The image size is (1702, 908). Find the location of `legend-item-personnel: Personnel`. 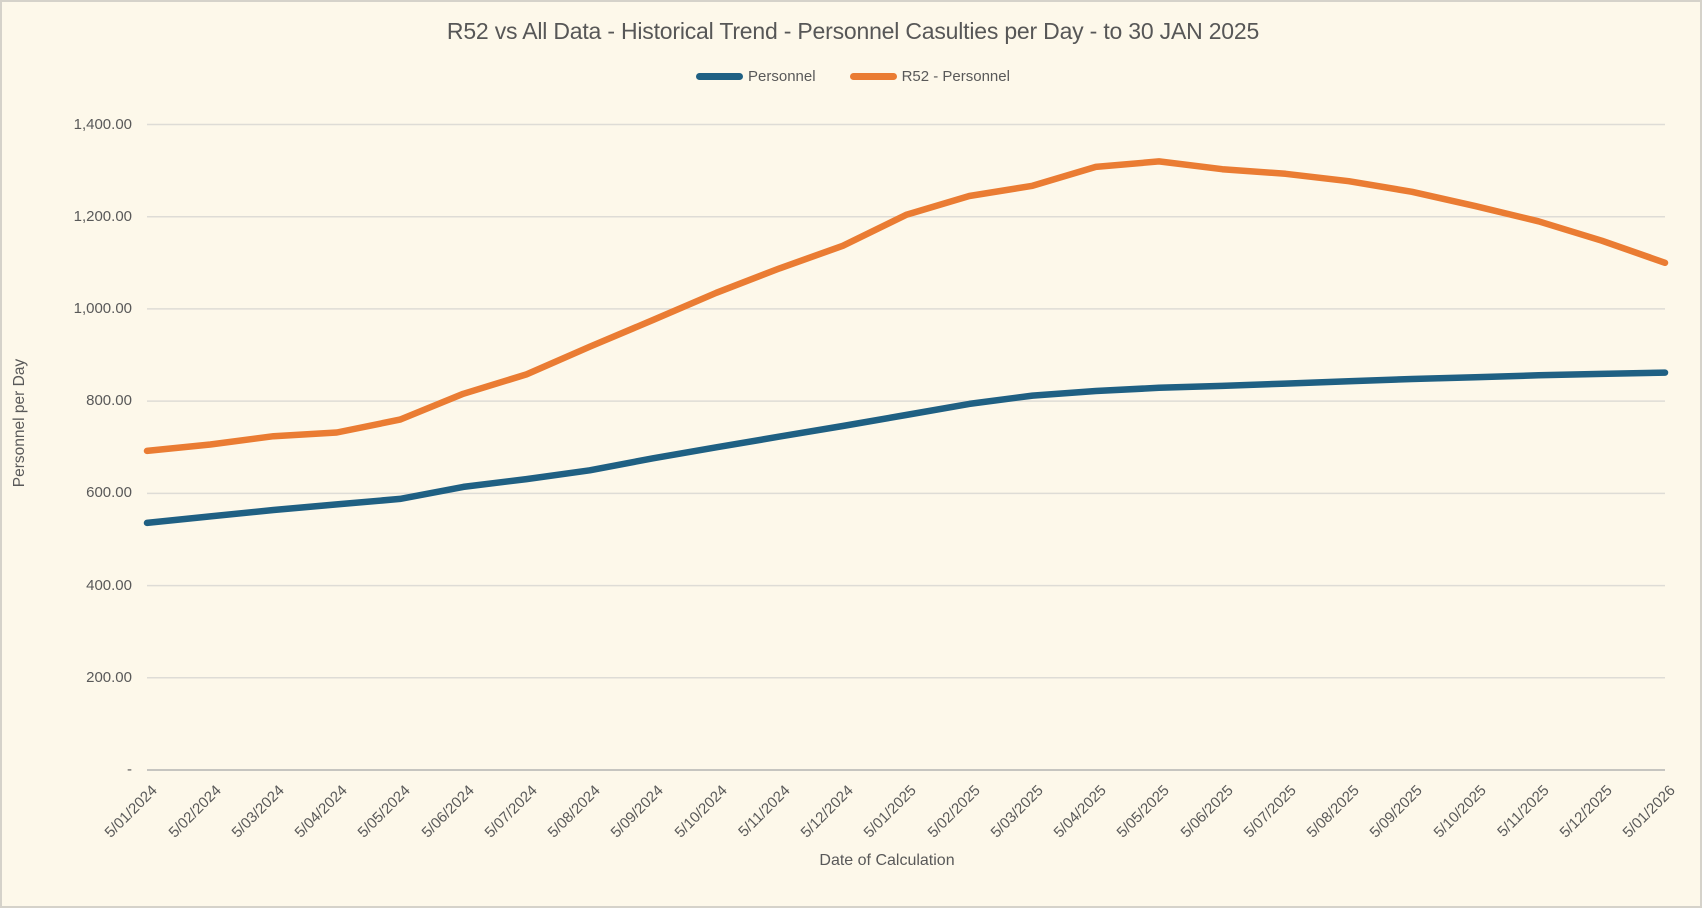

legend-item-personnel: Personnel is located at coordinates (756, 76).